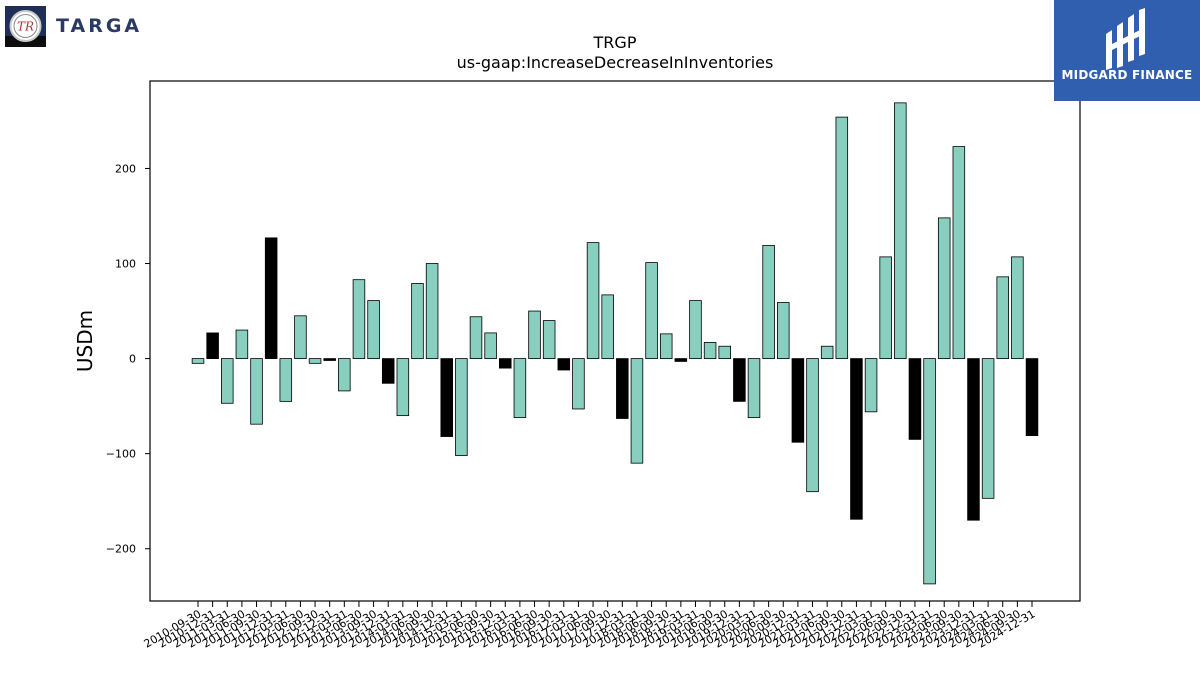 The image size is (1200, 675). I want to click on tr-monogram-icon: TR, so click(25, 26).